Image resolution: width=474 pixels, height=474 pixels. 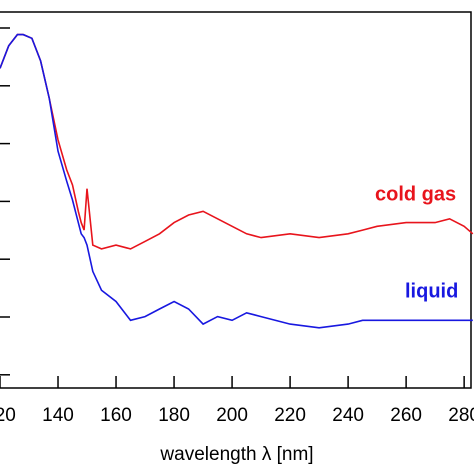 I want to click on x-axis-label: wavelength λ [nm], so click(x=236, y=454).